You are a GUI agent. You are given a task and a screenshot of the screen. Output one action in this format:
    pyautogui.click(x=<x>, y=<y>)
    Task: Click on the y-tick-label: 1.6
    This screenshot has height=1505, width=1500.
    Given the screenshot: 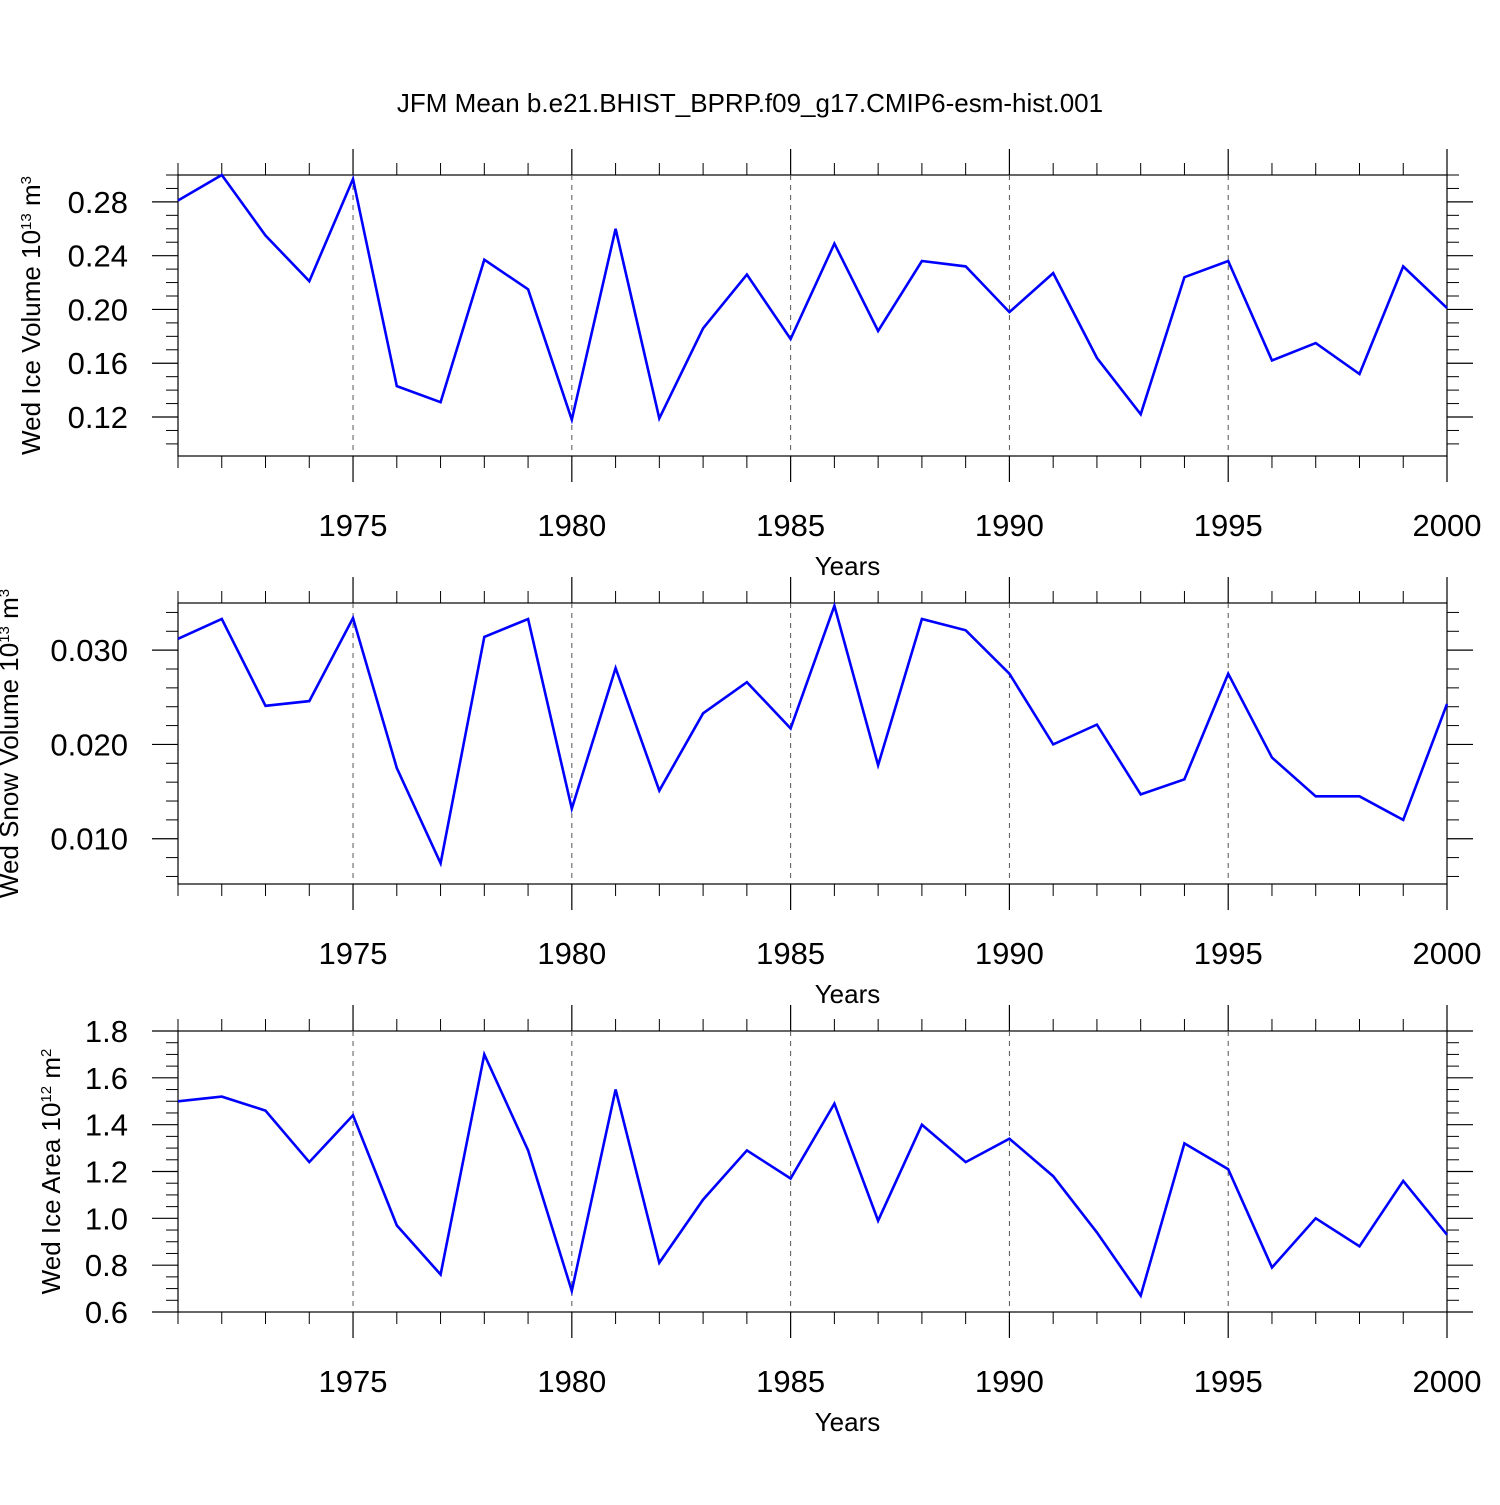 What is the action you would take?
    pyautogui.click(x=106, y=1078)
    